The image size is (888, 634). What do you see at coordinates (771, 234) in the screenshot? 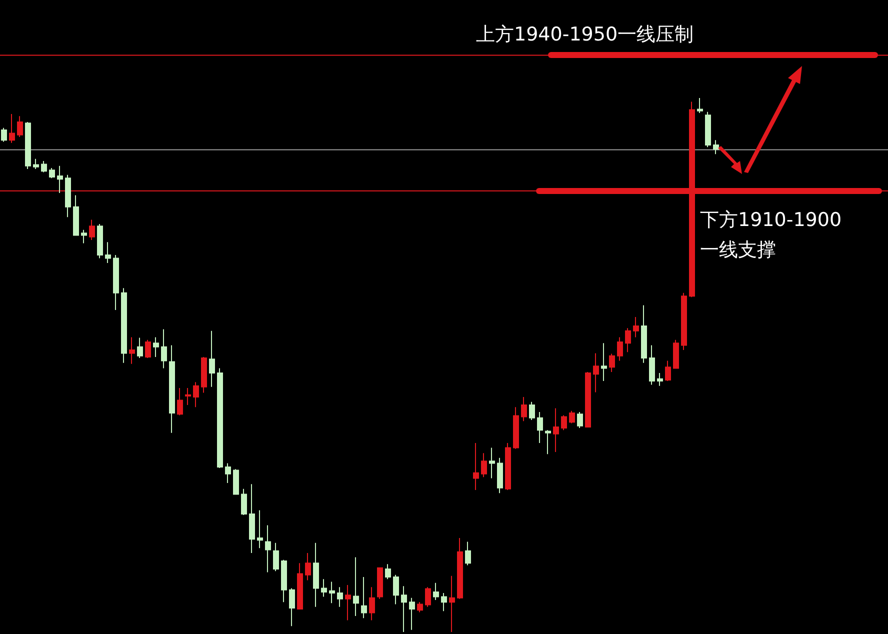
I see `ref-line-label: 下方1910-1900一线支撑` at bounding box center [771, 234].